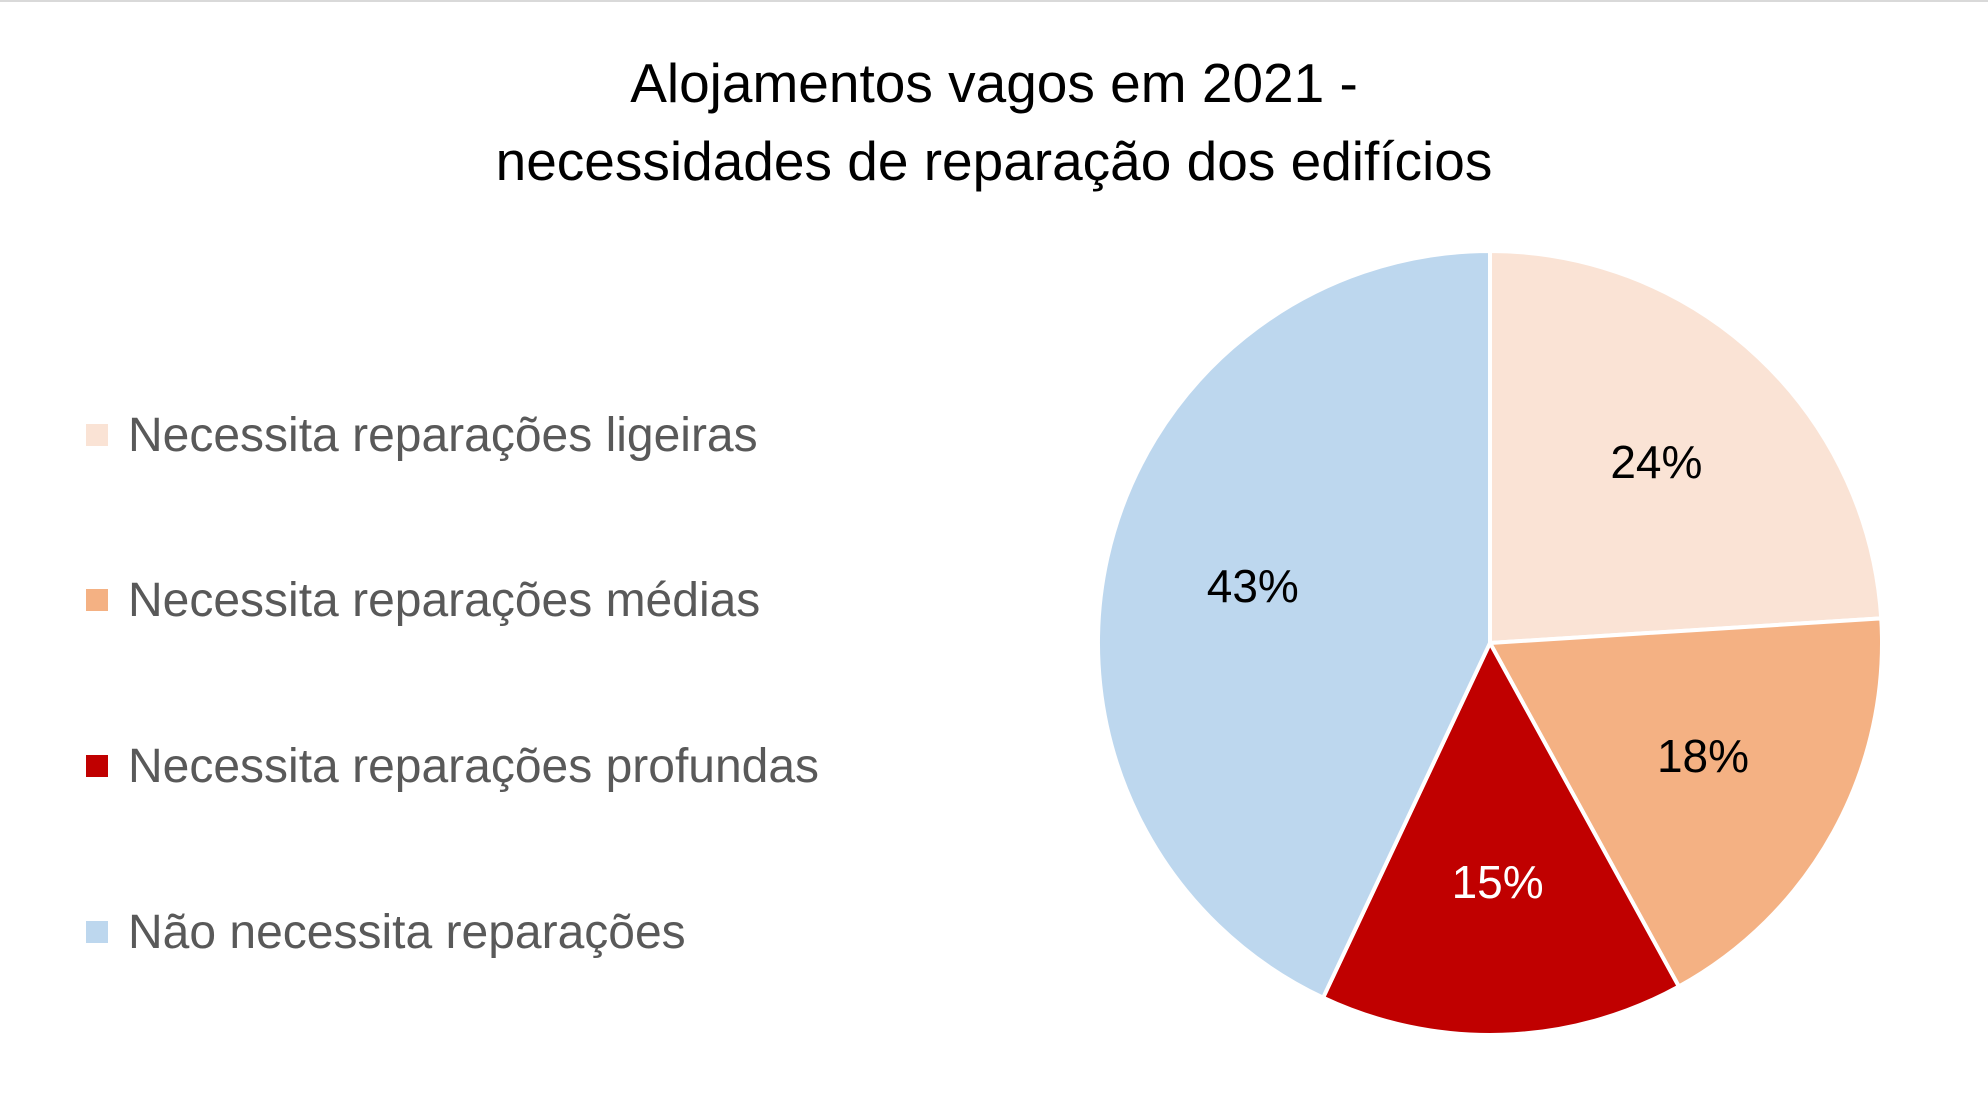  I want to click on pie-slice-medias, so click(1686, 802).